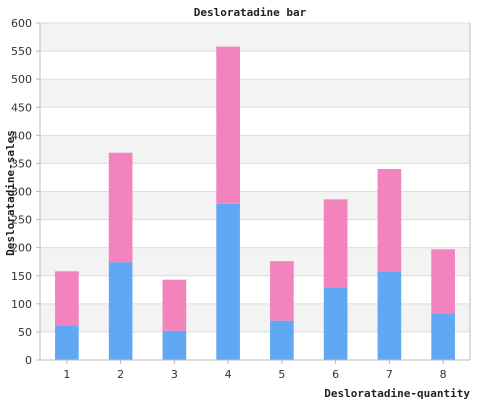 The height and width of the screenshot is (400, 500). I want to click on x-tick-label: 8, so click(443, 374).